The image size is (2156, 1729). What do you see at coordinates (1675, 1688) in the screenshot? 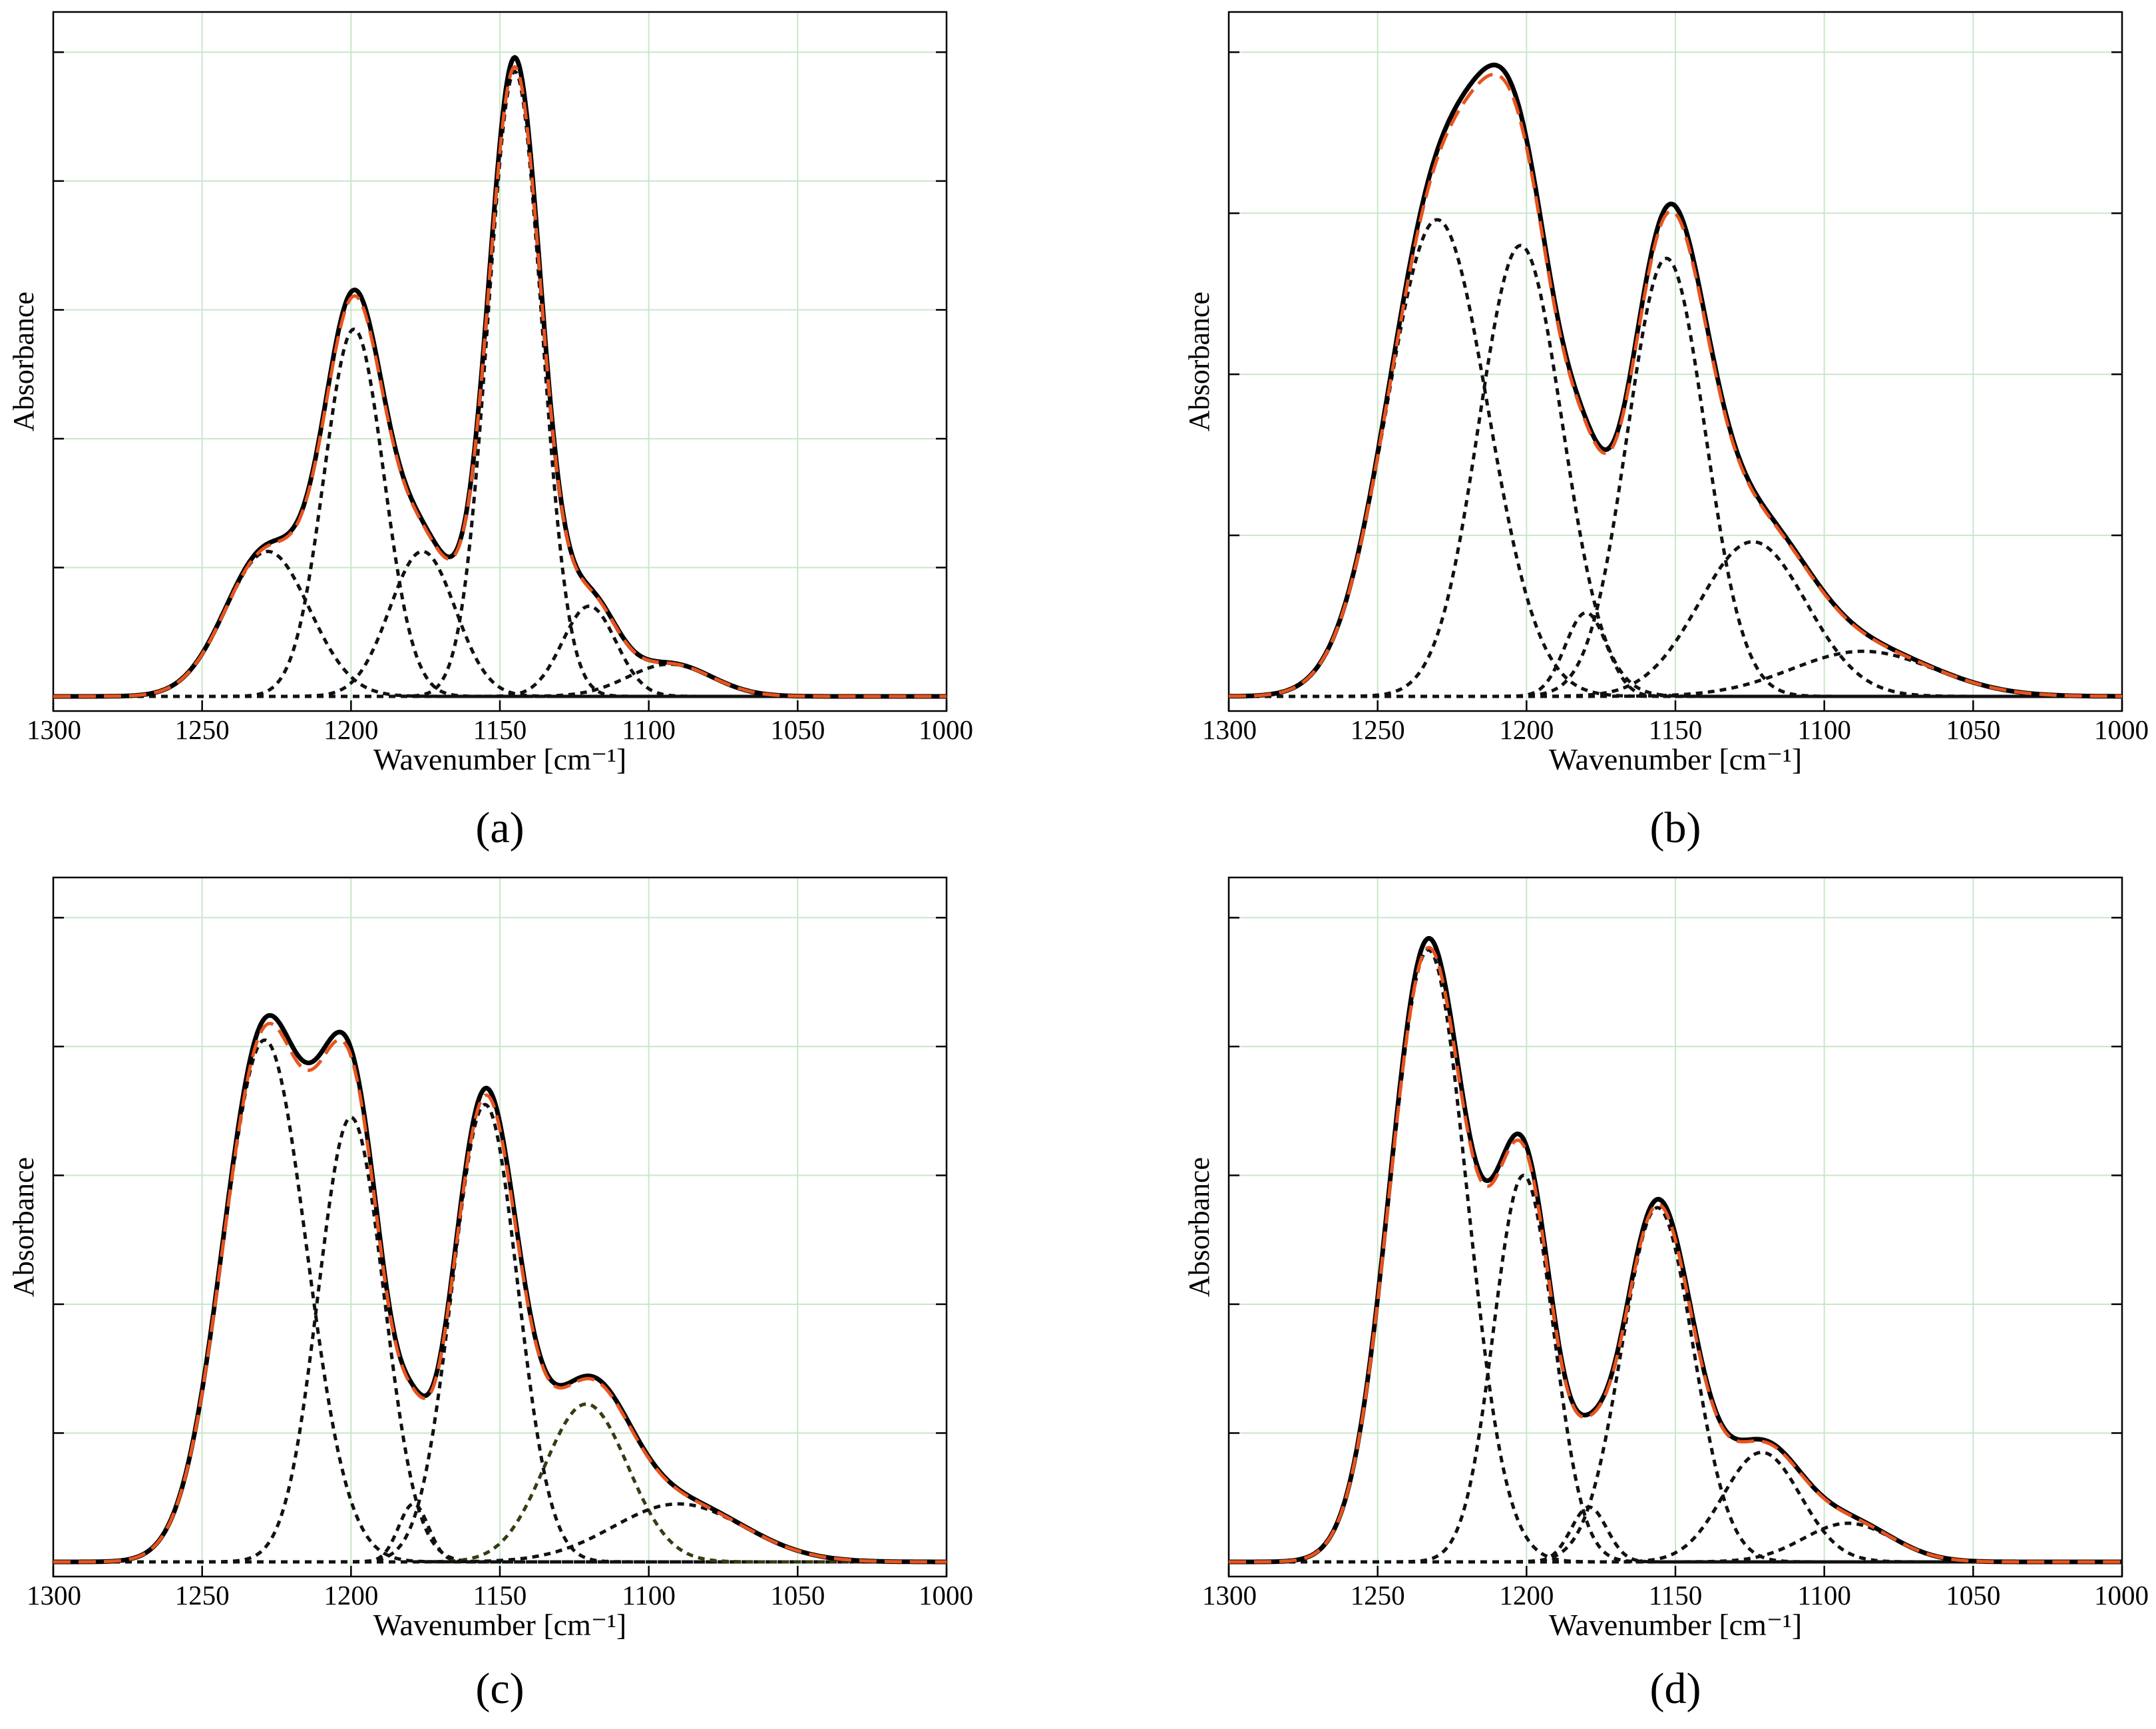
I see `panel-label: (d)` at bounding box center [1675, 1688].